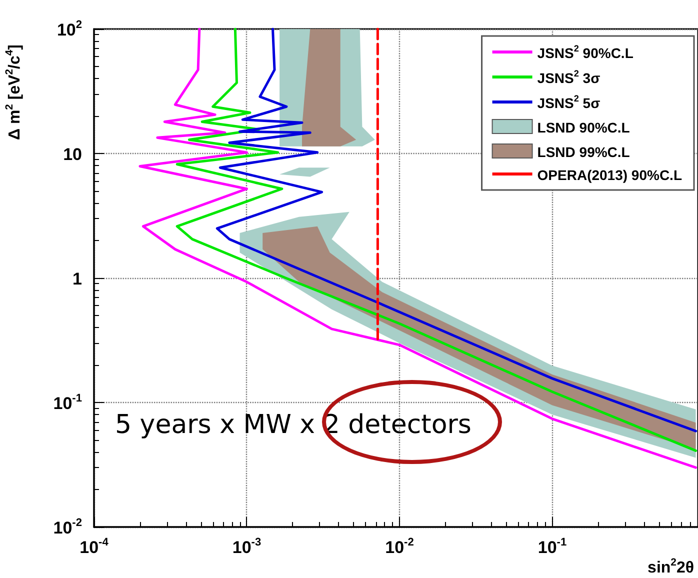 The height and width of the screenshot is (578, 698). Describe the element at coordinates (72, 154) in the screenshot. I see `y-tick-label: 10` at that location.